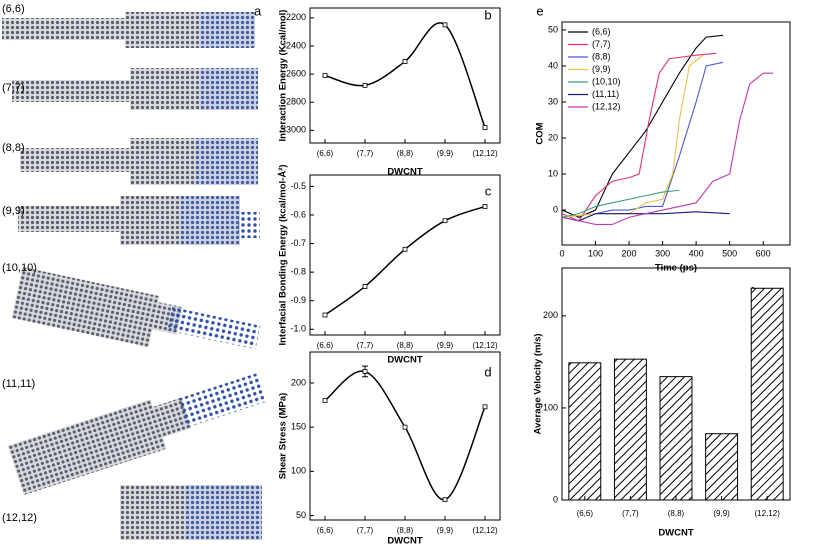 This screenshot has width=813, height=548. What do you see at coordinates (294, 17) in the screenshot?
I see `y-tick-label: -2200` at bounding box center [294, 17].